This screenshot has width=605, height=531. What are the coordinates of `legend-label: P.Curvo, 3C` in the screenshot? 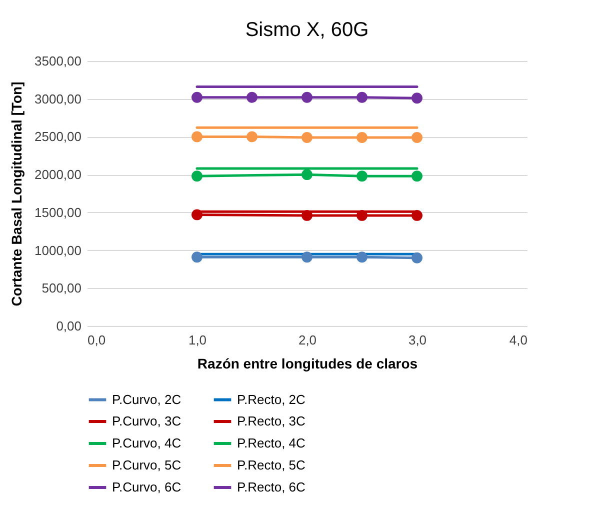 It's located at (147, 421).